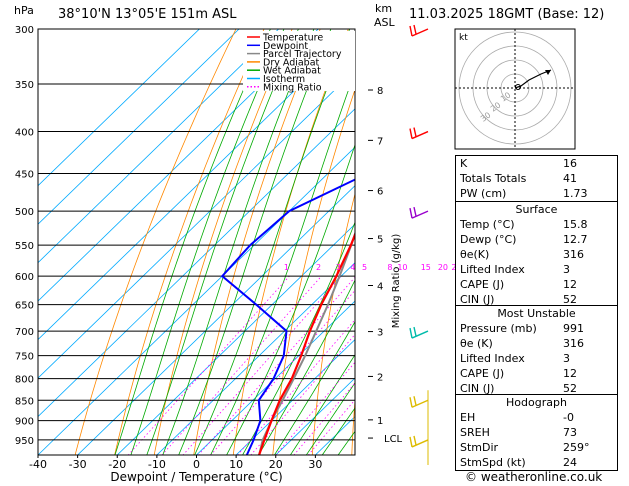  What do you see at coordinates (24, 422) in the screenshot?
I see `pressure-tick-label: 900` at bounding box center [24, 422].